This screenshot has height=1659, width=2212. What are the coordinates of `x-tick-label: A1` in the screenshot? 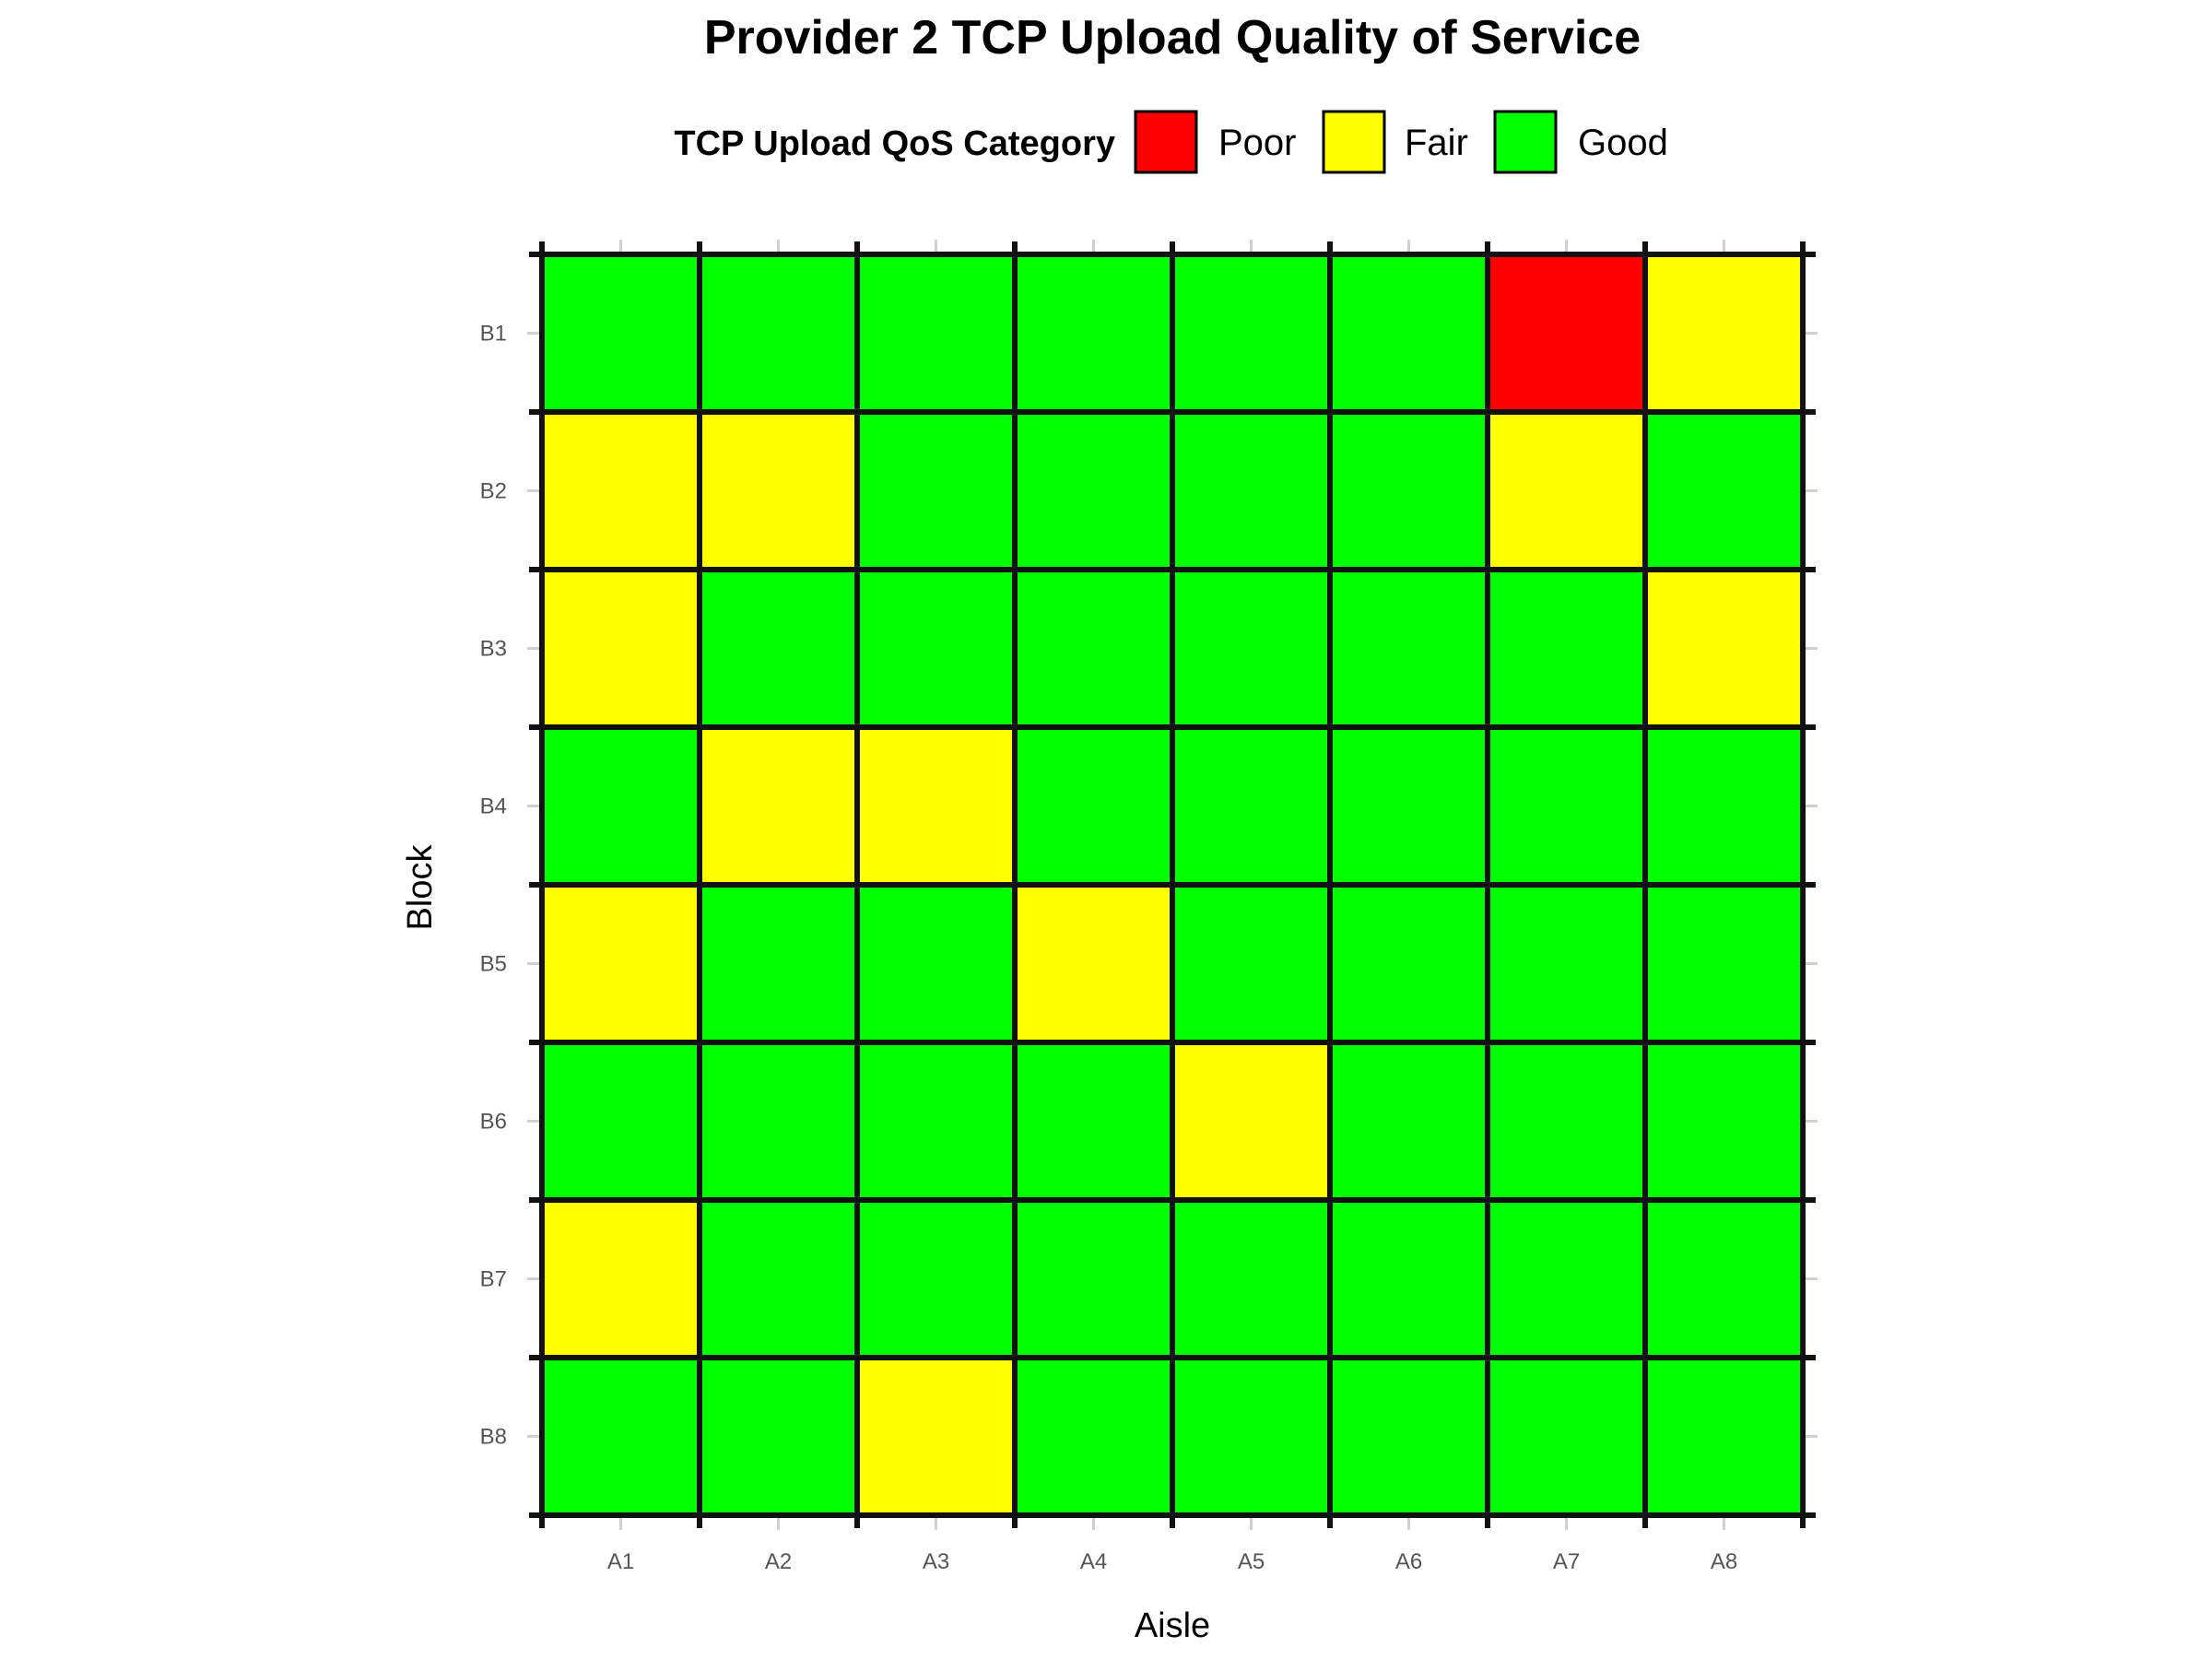 It's located at (620, 1561).